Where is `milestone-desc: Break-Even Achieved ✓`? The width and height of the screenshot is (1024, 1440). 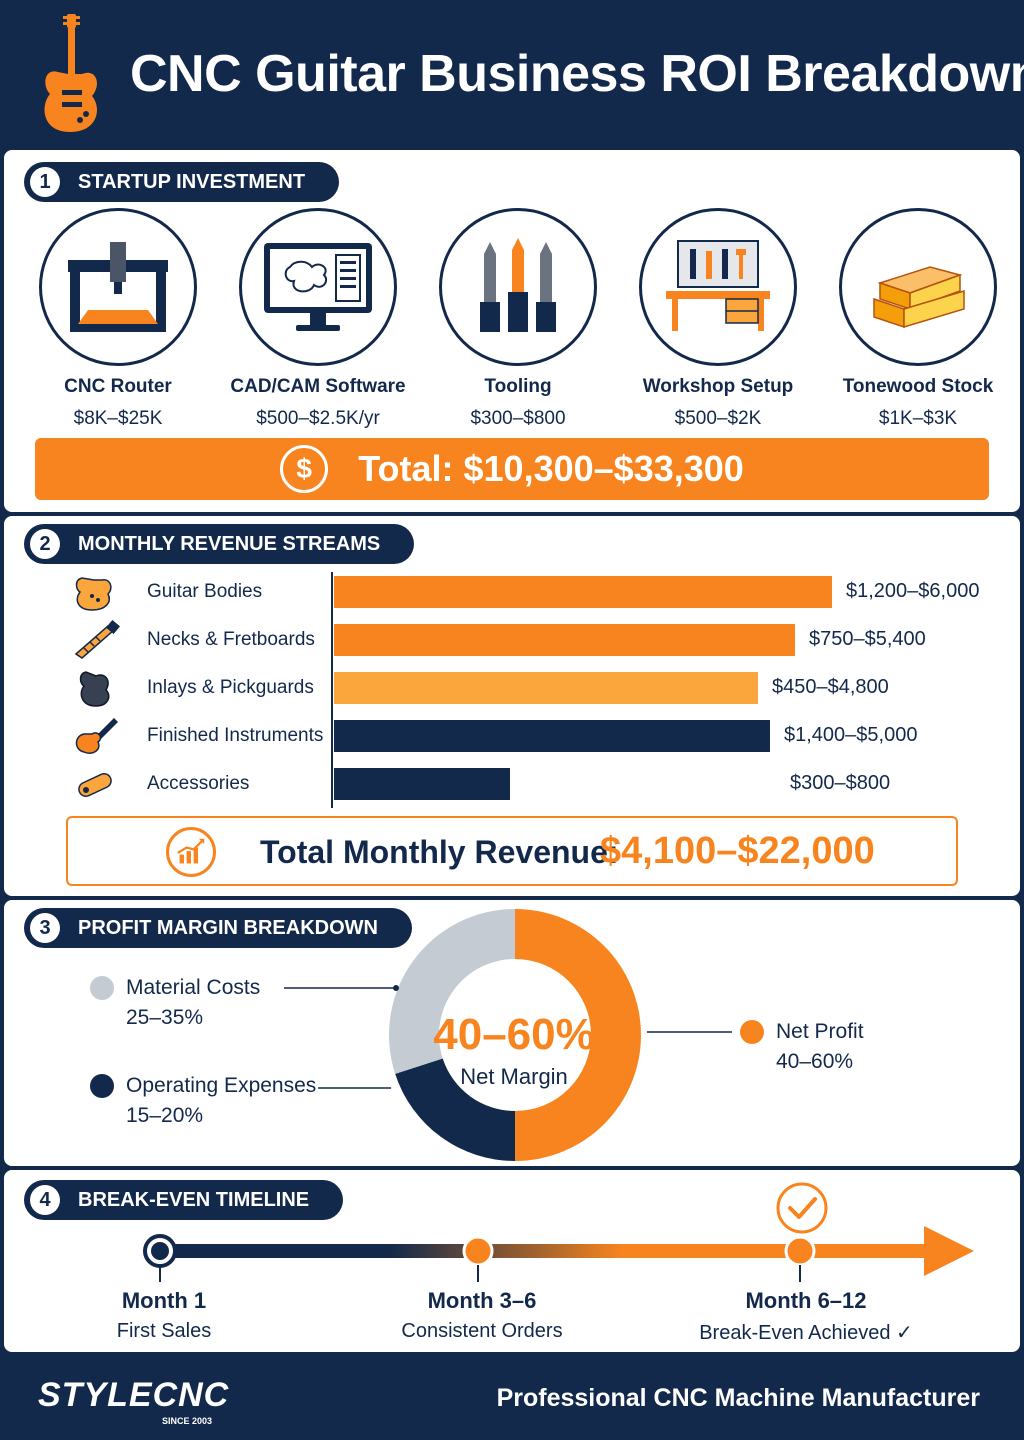
milestone-desc: Break-Even Achieved ✓ is located at coordinates (806, 1333).